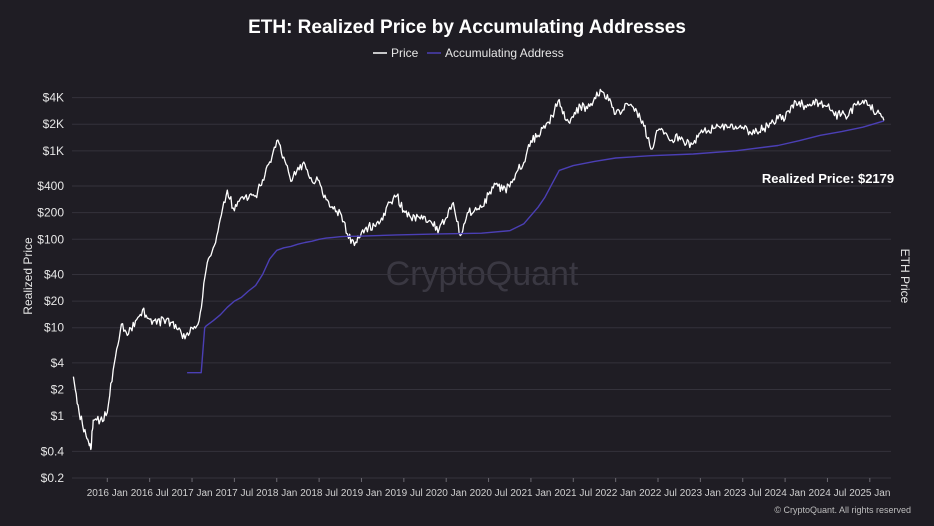  I want to click on y-tick-label: $100, so click(50, 239).